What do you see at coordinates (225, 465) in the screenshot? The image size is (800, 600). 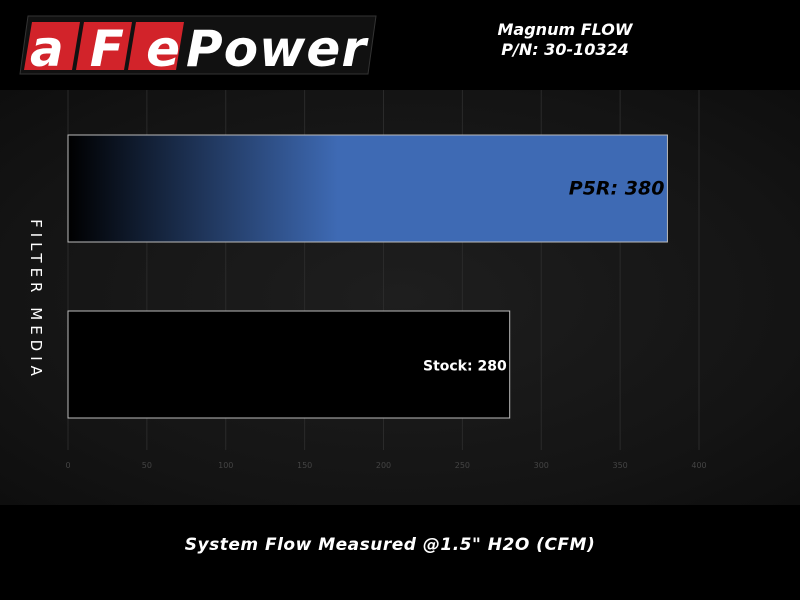 I see `x-tick-label: 100` at bounding box center [225, 465].